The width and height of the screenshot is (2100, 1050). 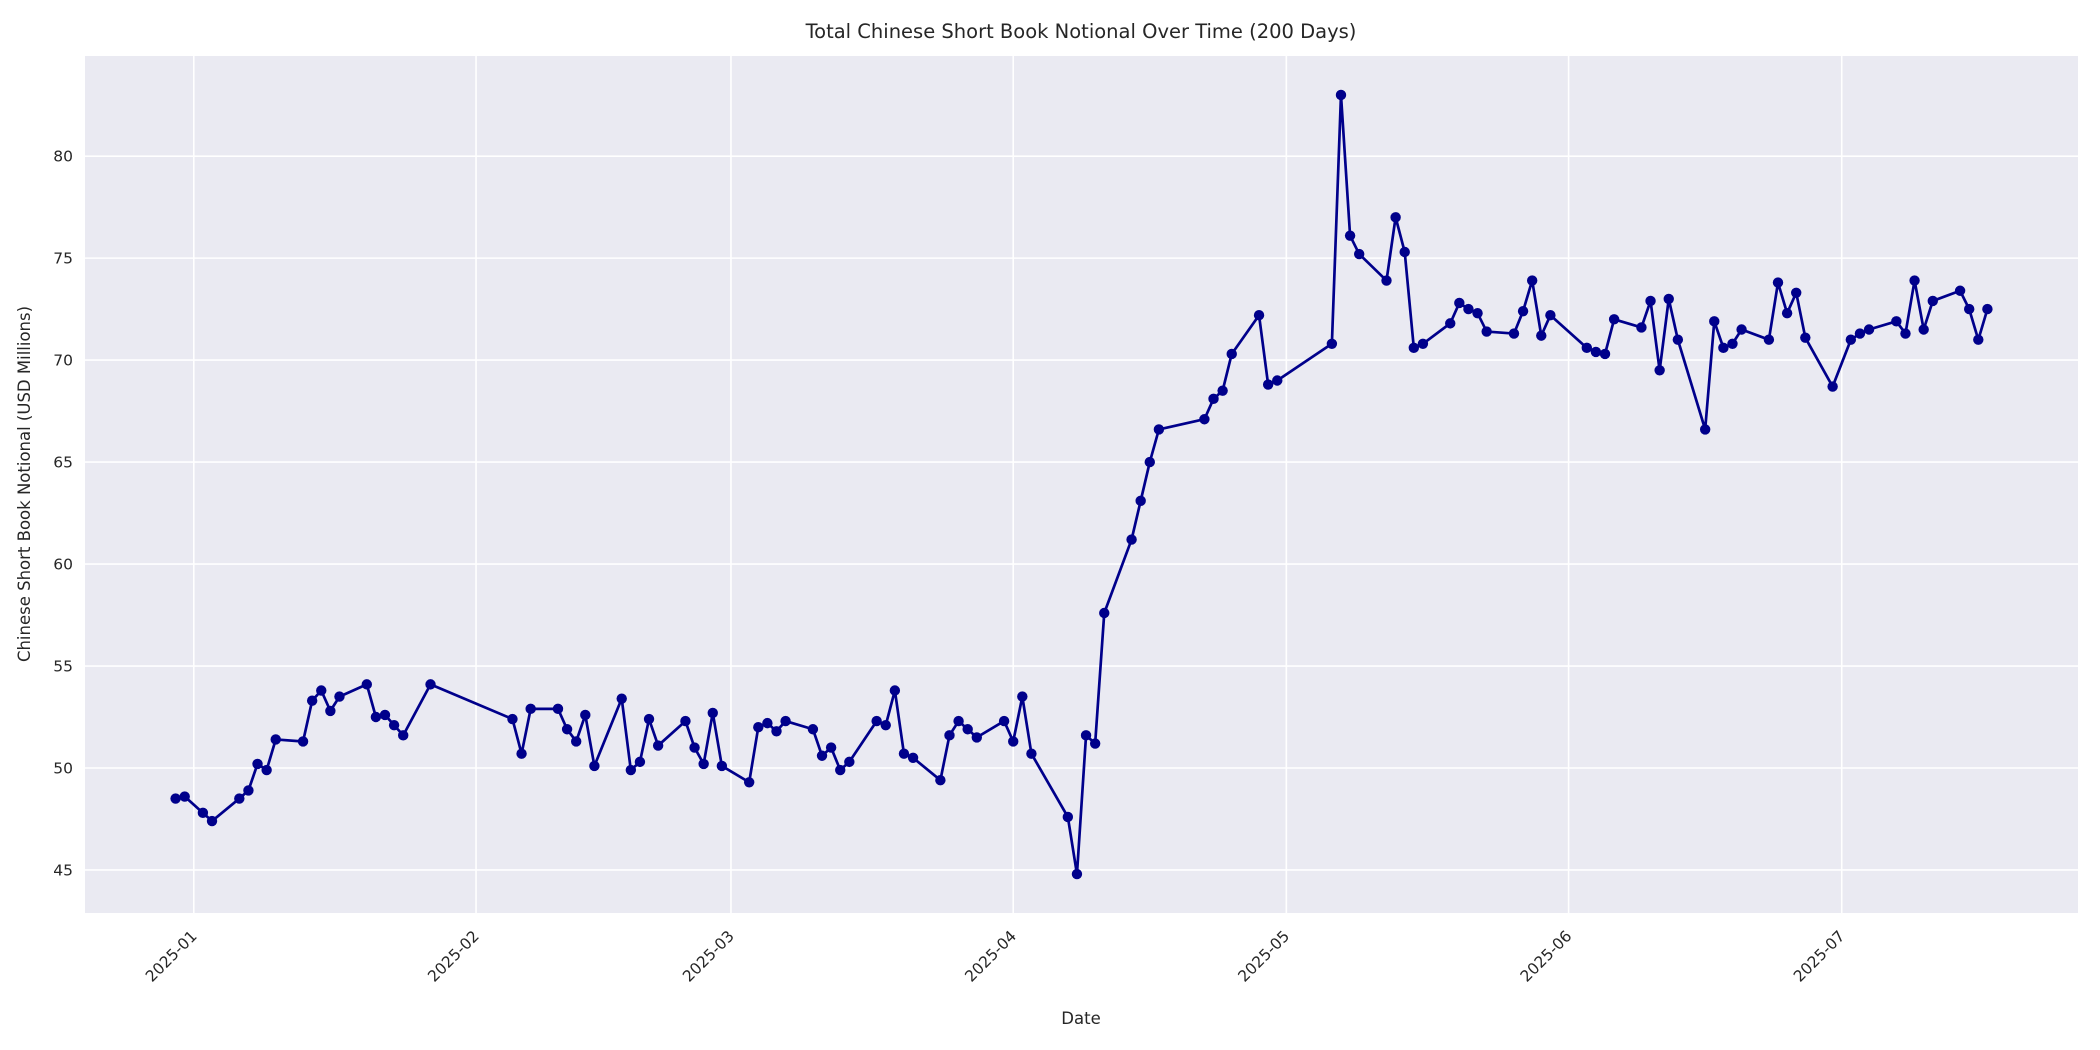 I want to click on x-tick-label: 2025-06, so click(x=1546, y=956).